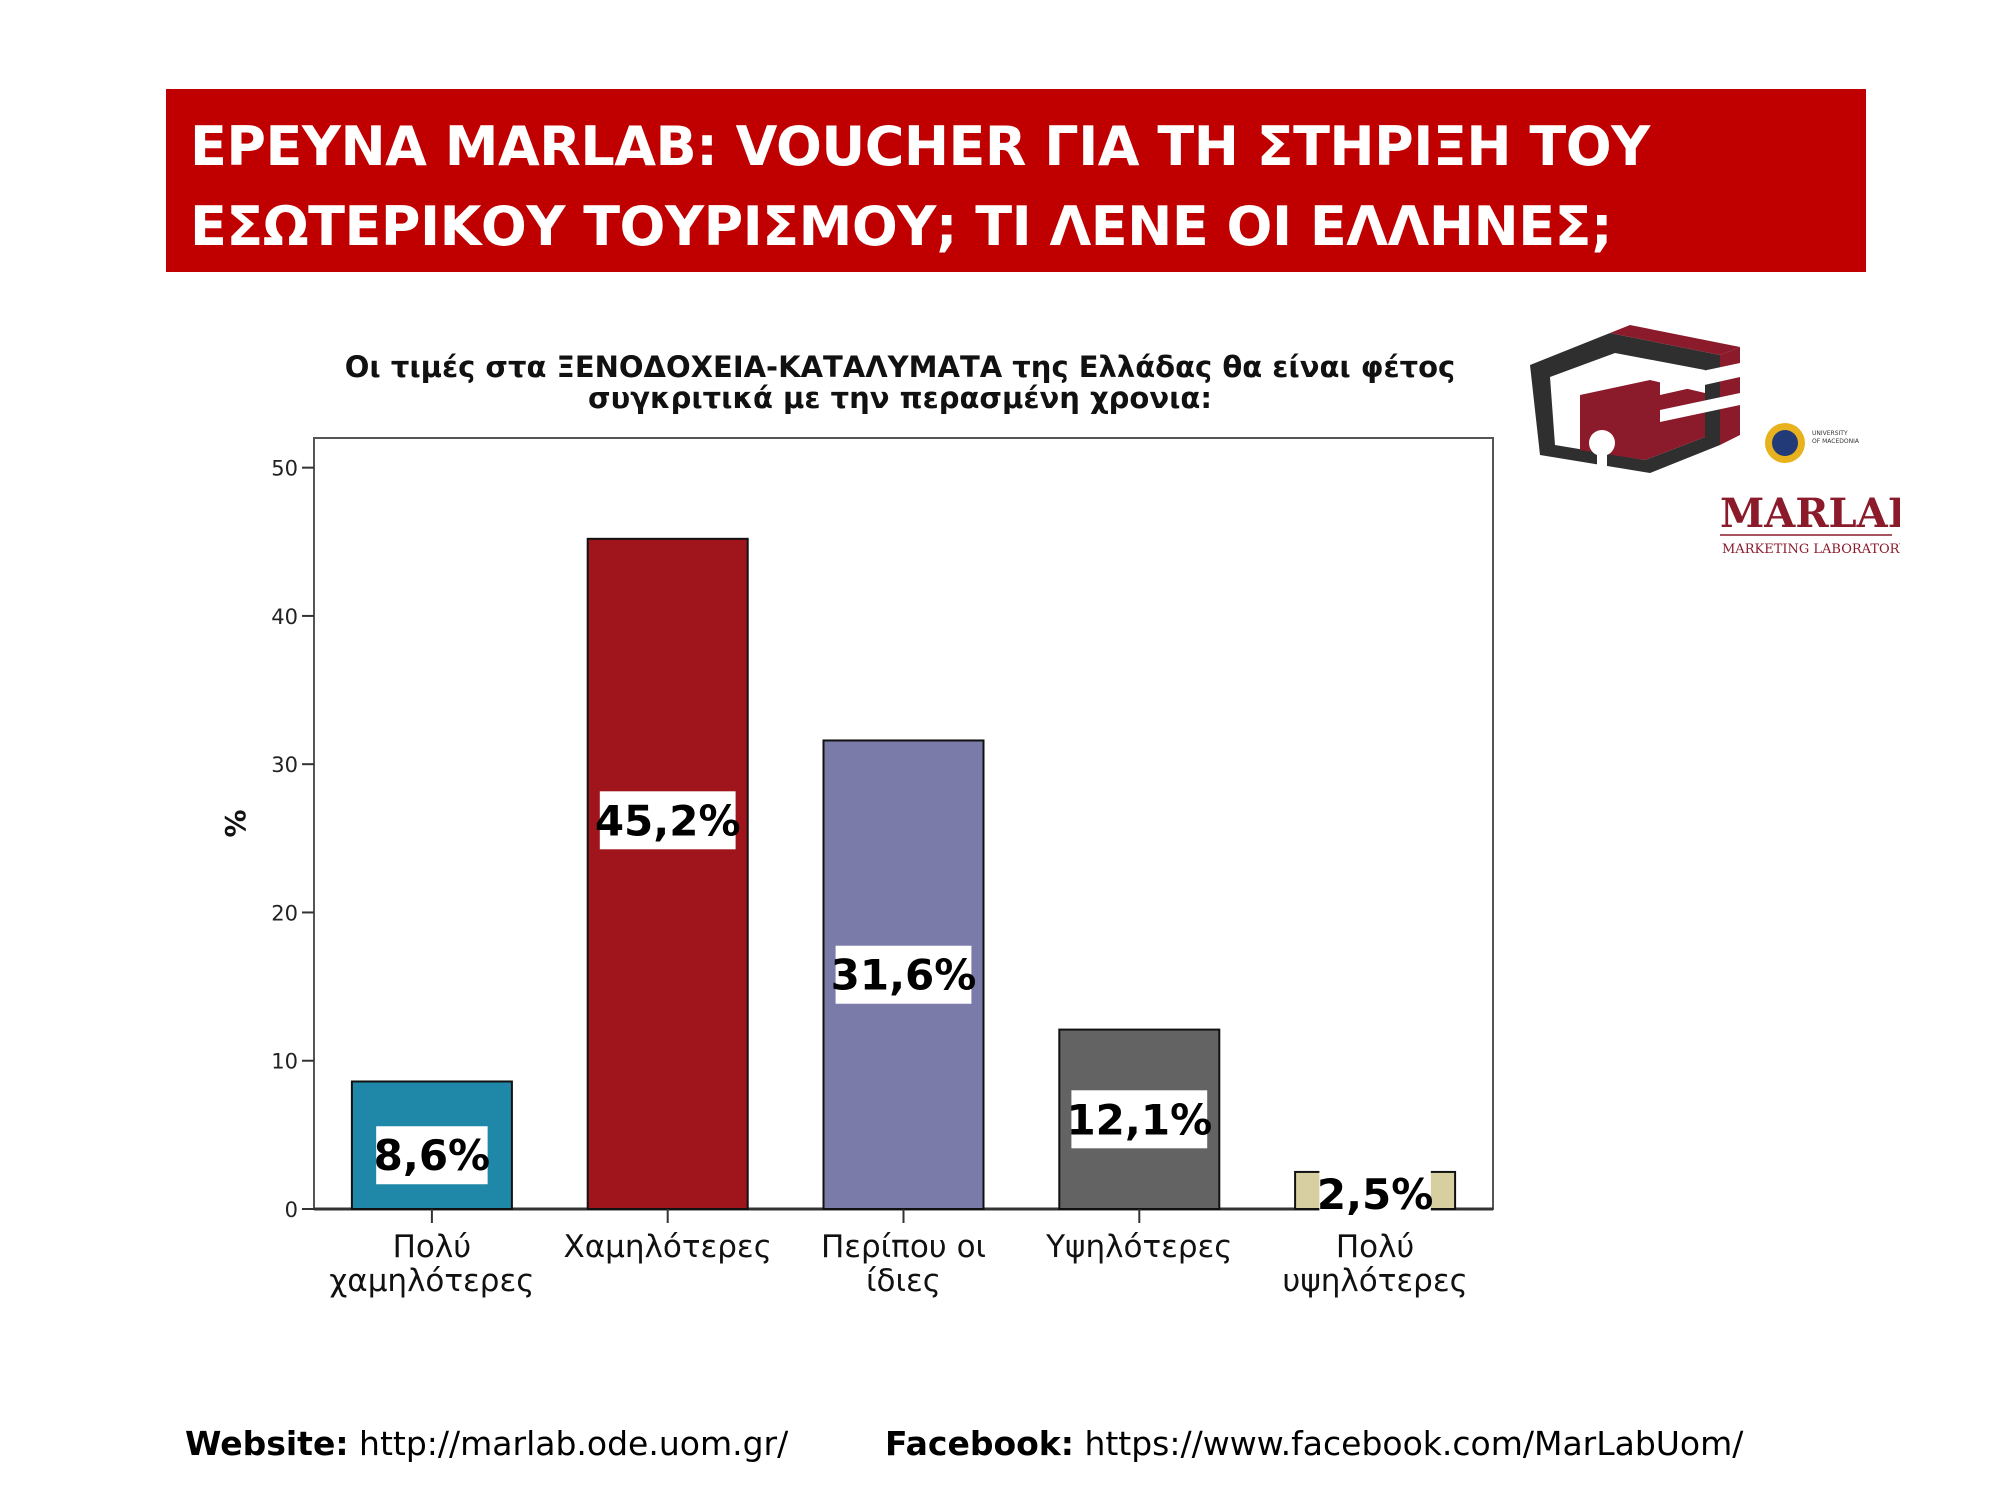 The height and width of the screenshot is (1500, 2000). I want to click on data-label: 45,2%, so click(668, 820).